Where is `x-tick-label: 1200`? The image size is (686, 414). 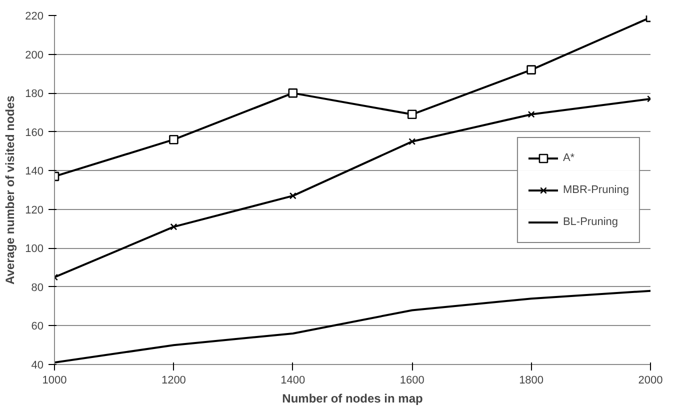
x-tick-label: 1200 is located at coordinates (173, 380).